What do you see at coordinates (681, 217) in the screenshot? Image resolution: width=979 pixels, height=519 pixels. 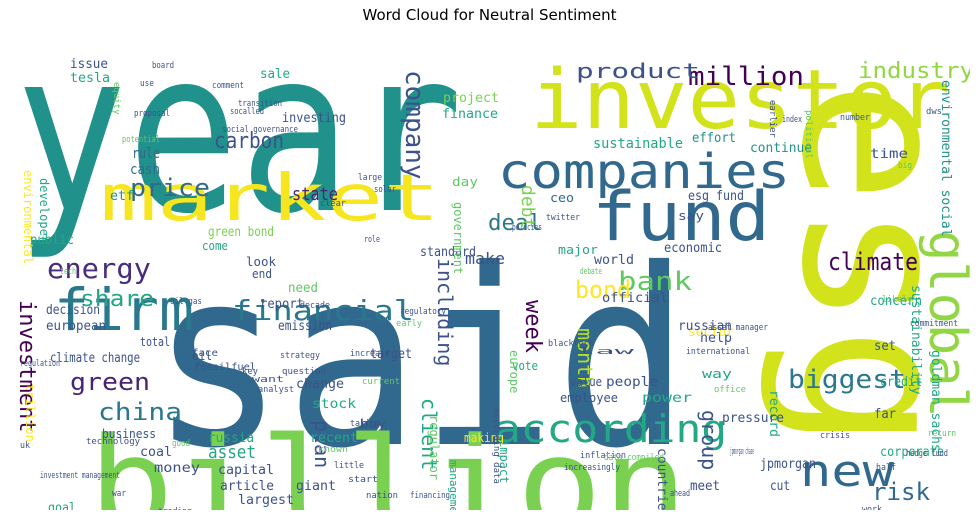 I see `word-fund: fund` at bounding box center [681, 217].